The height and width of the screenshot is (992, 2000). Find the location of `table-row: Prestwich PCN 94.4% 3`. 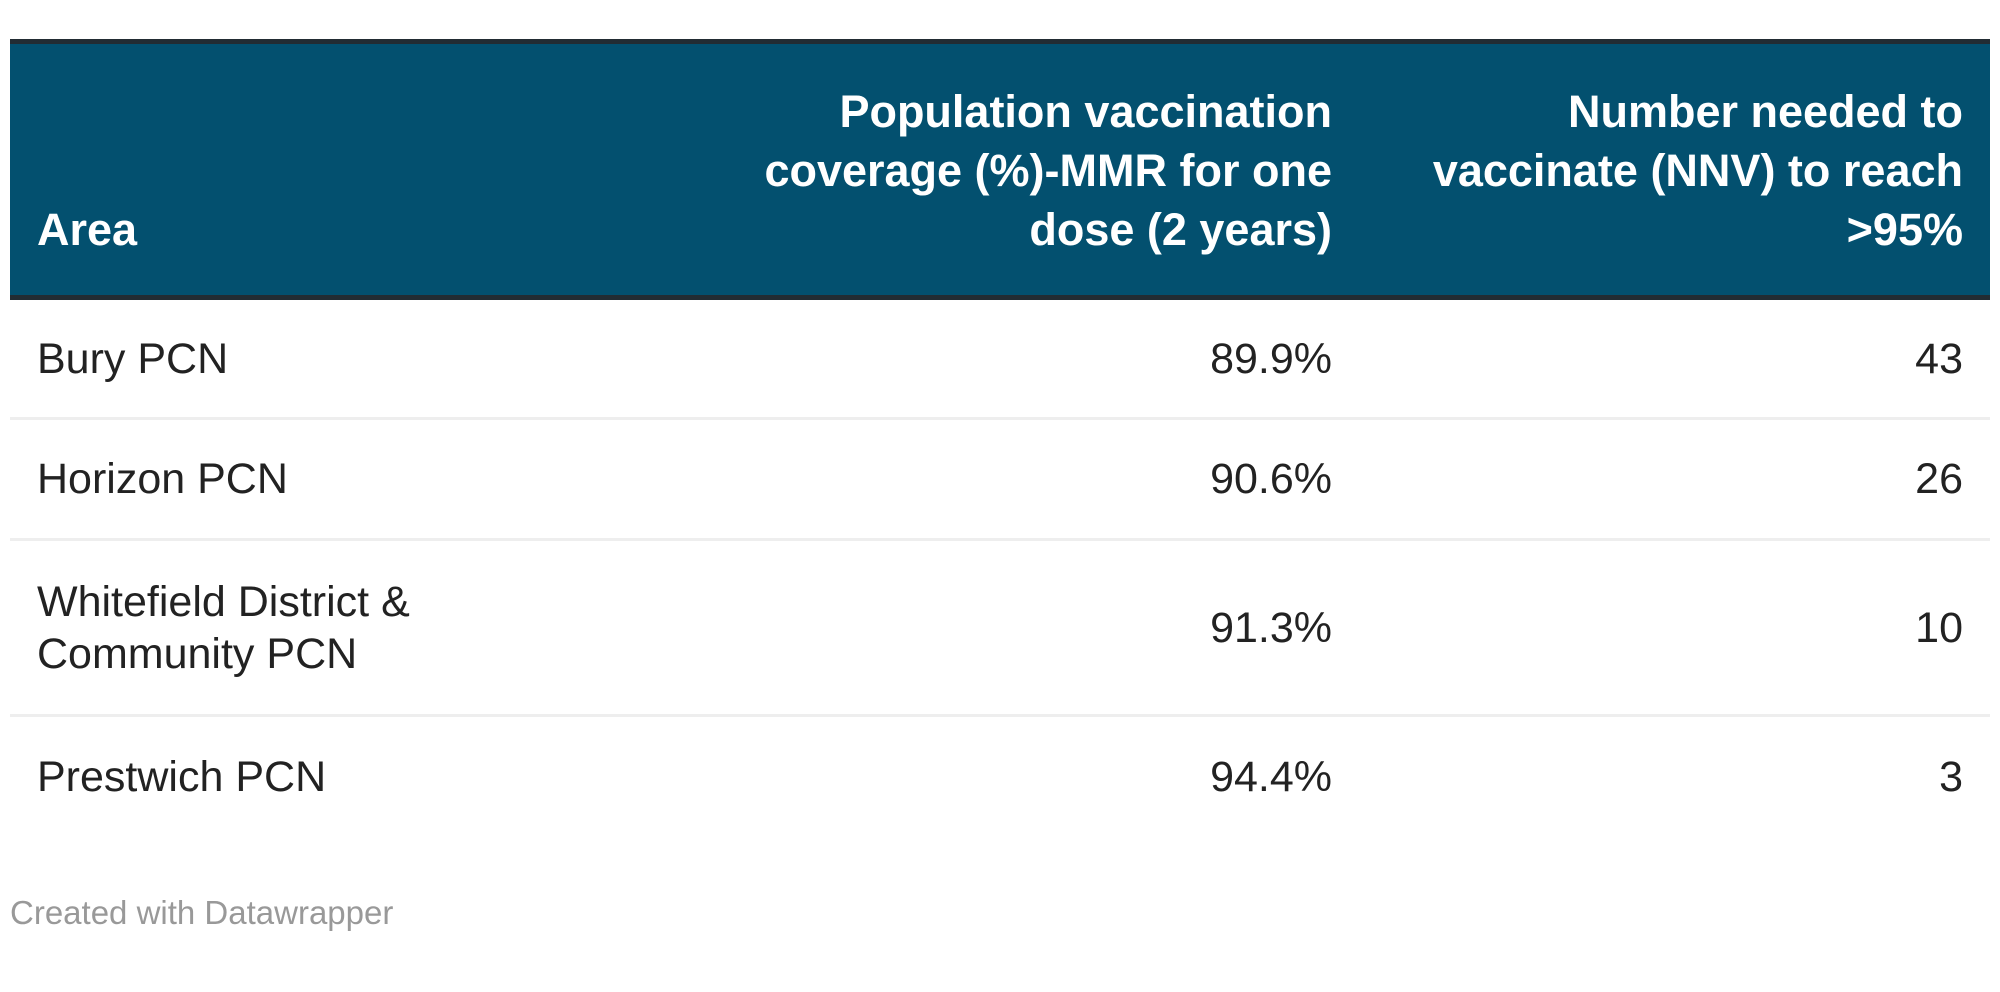

table-row: Prestwich PCN 94.4% 3 is located at coordinates (1000, 776).